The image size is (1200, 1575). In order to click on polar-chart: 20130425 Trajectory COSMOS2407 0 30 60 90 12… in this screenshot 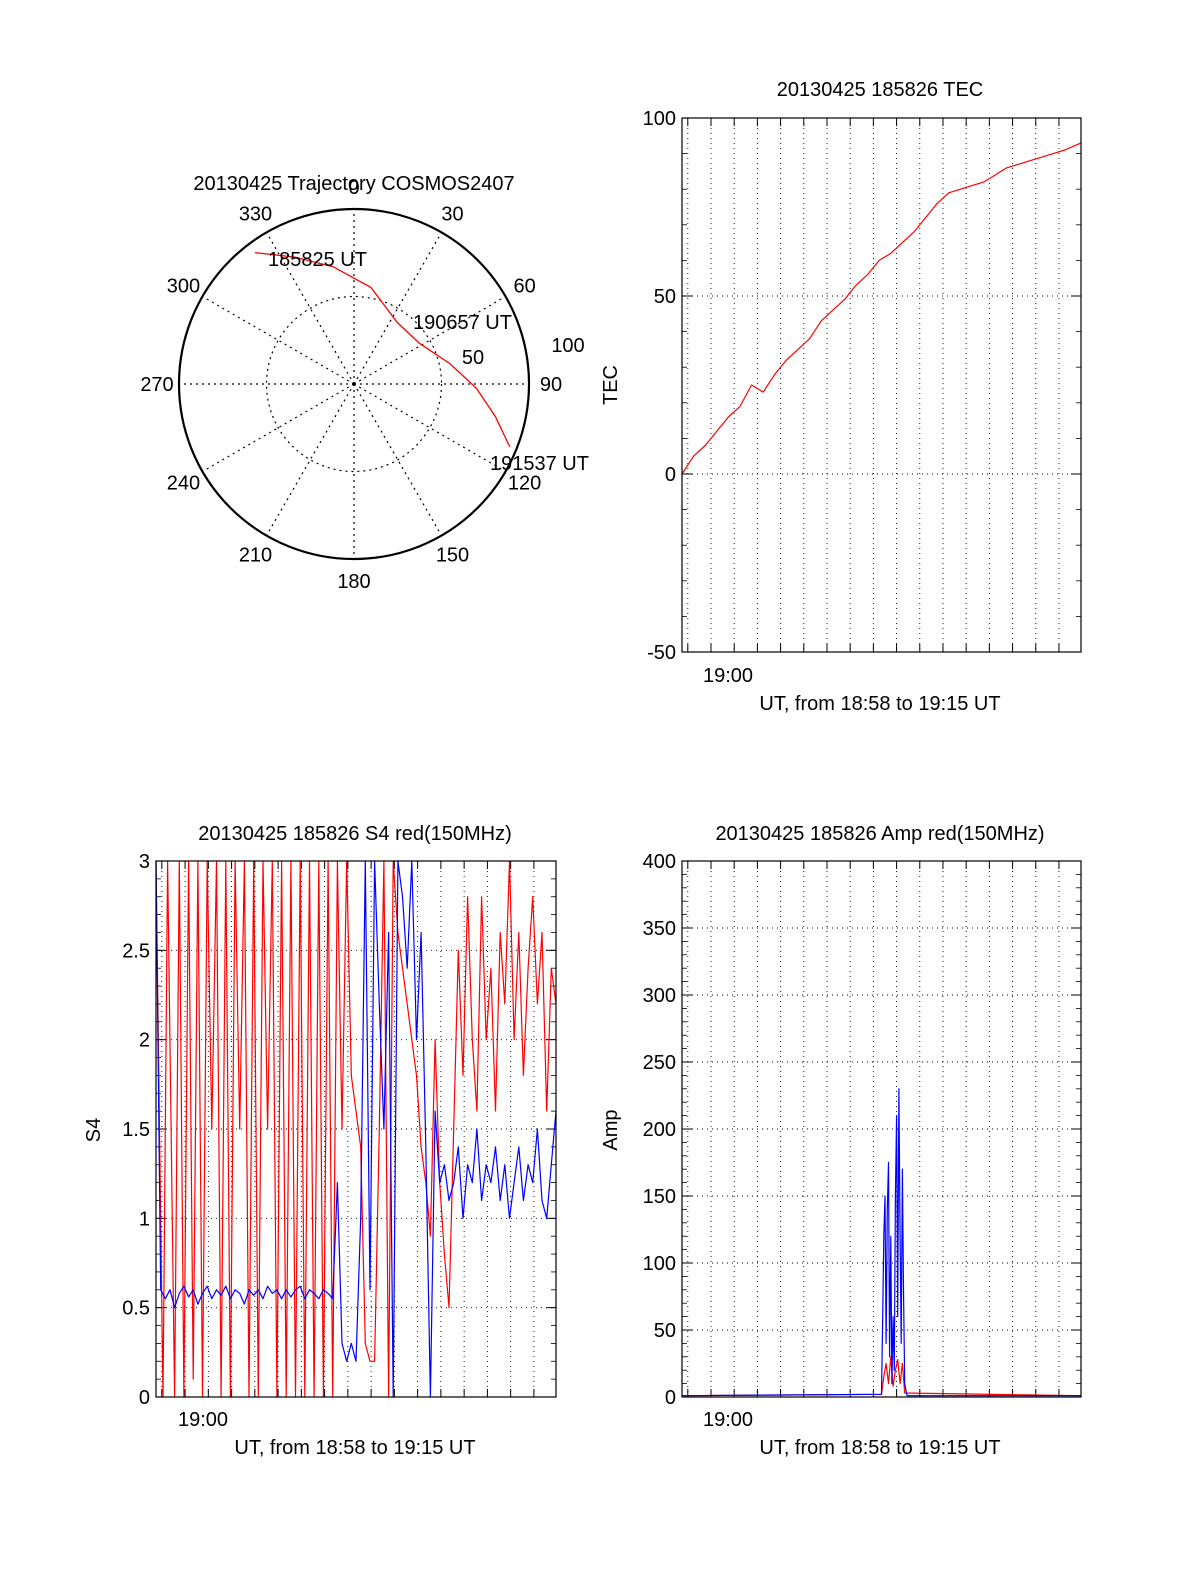, I will do `click(364, 383)`.